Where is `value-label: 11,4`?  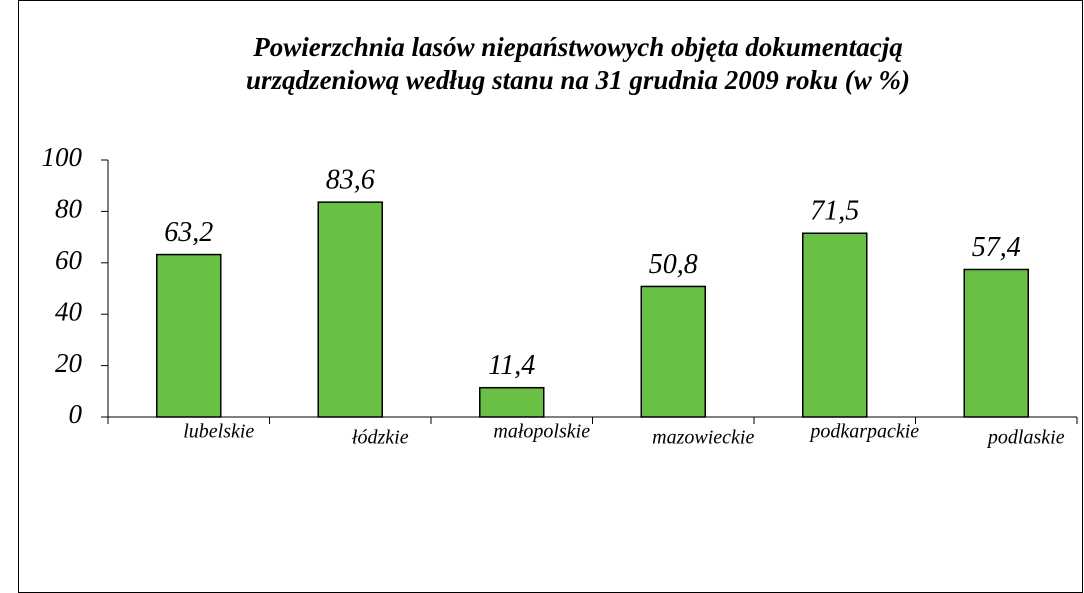
value-label: 11,4 is located at coordinates (511, 365).